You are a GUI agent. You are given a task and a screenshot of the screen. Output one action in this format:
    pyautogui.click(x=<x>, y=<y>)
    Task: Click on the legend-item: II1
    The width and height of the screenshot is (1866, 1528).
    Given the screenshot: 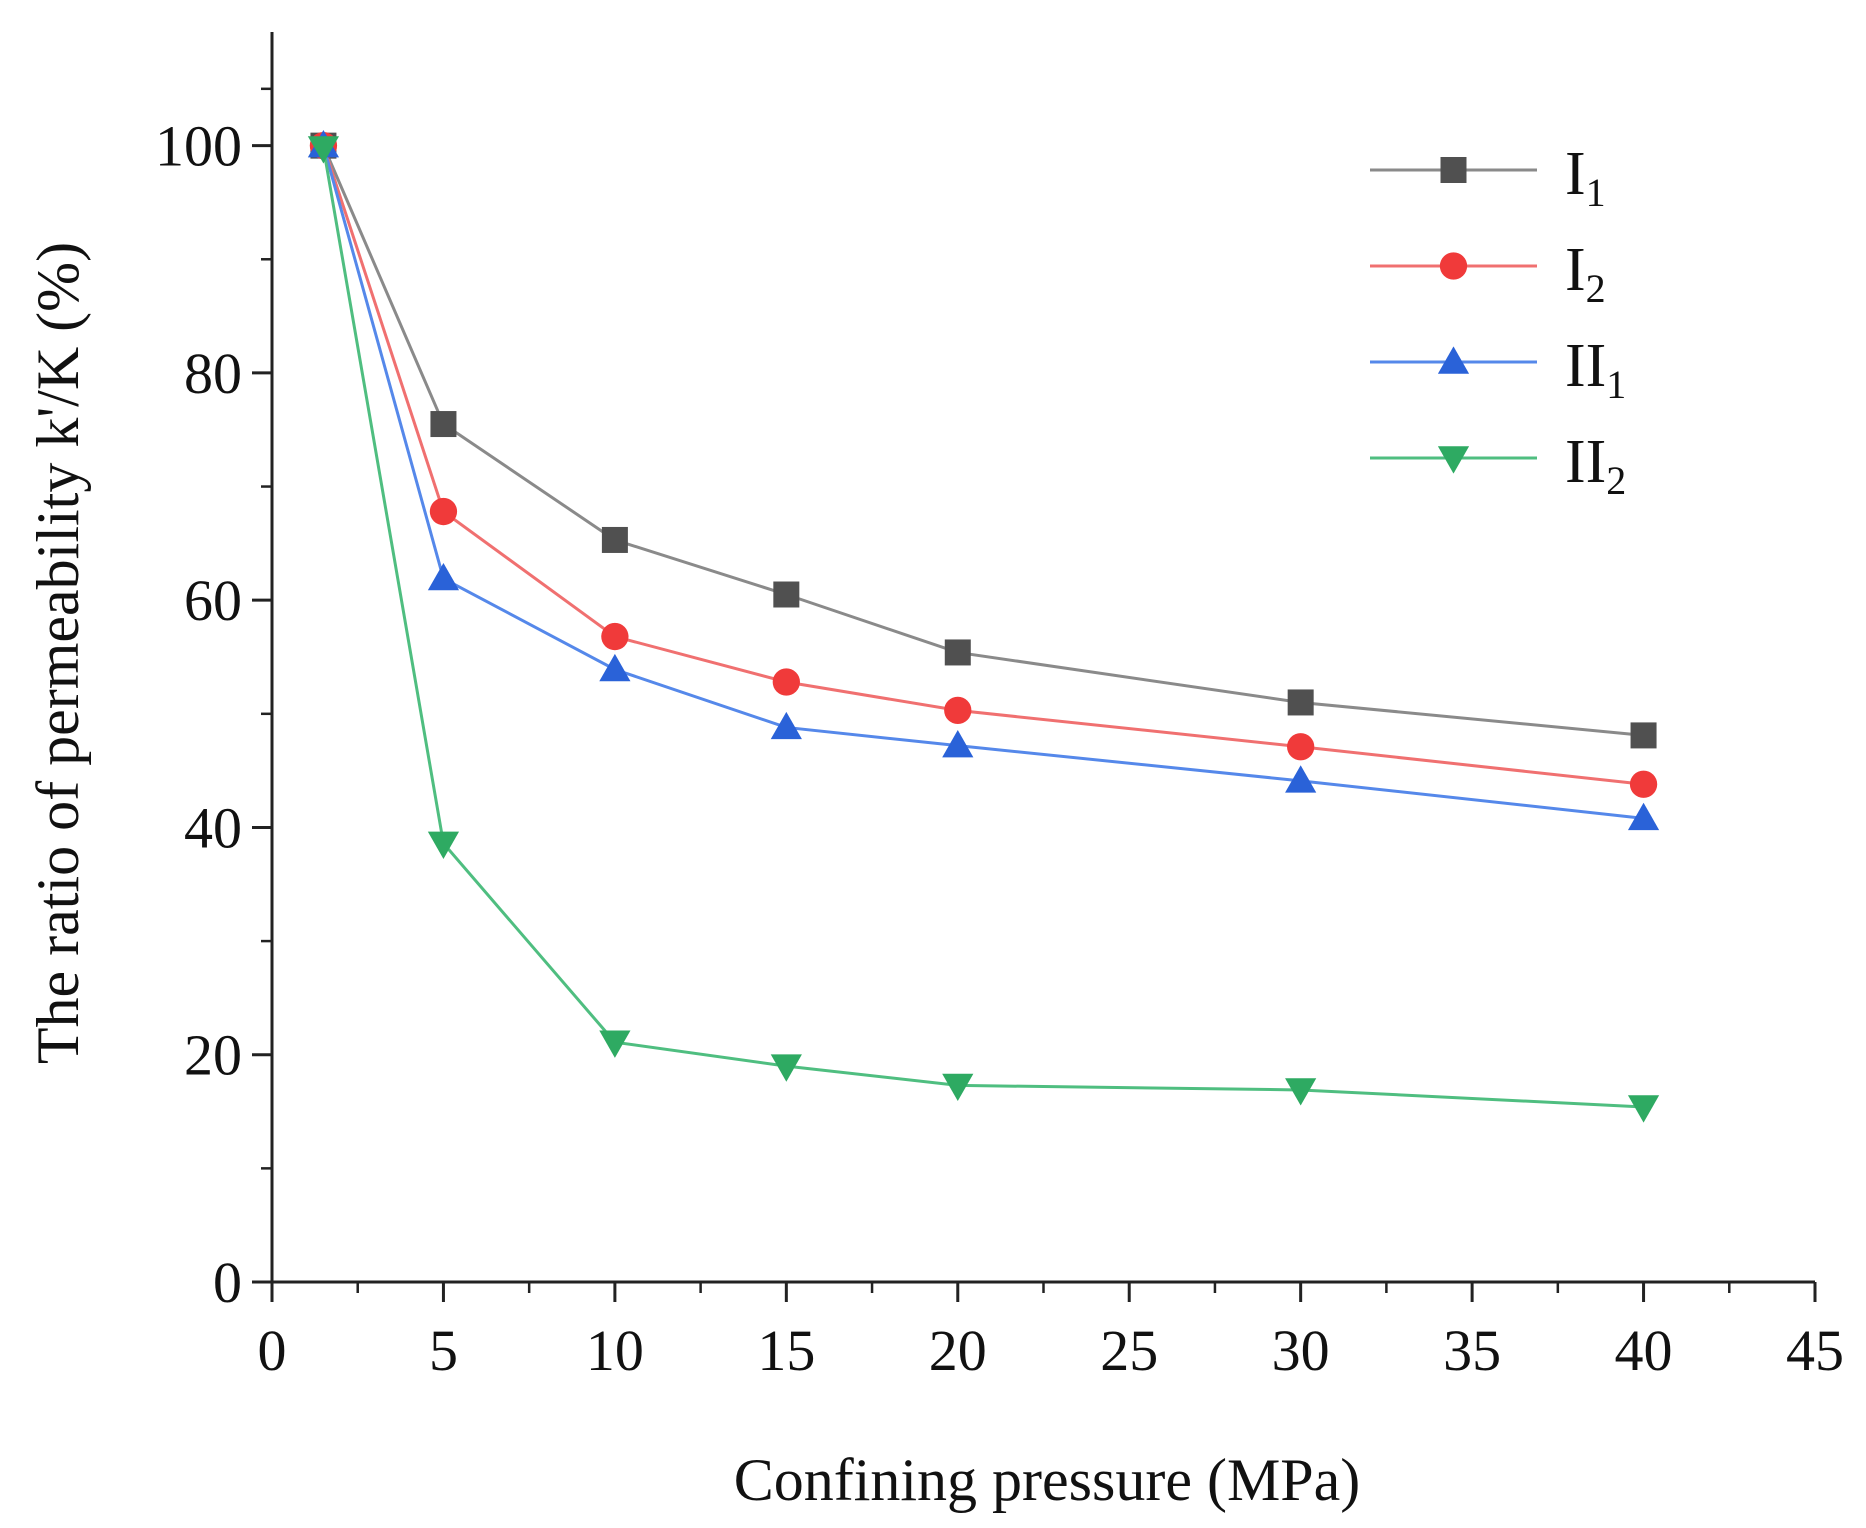 What is the action you would take?
    pyautogui.click(x=1498, y=369)
    